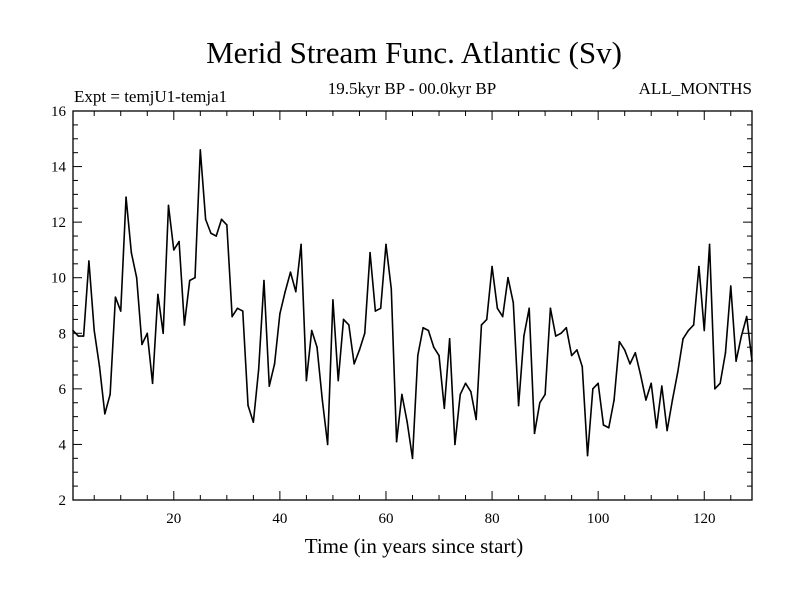 Image resolution: width=800 pixels, height=600 pixels. Describe the element at coordinates (59, 112) in the screenshot. I see `y-tick-label: 16` at that location.